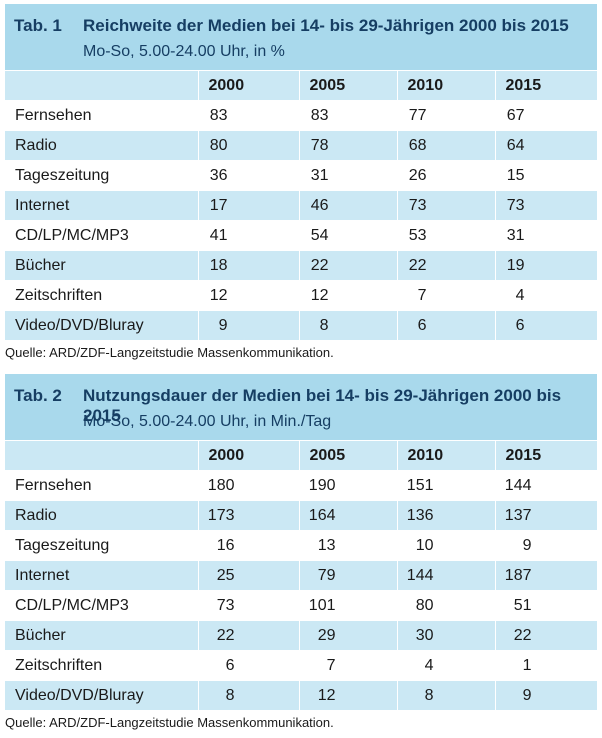  I want to click on cell-value: 78, so click(319, 145).